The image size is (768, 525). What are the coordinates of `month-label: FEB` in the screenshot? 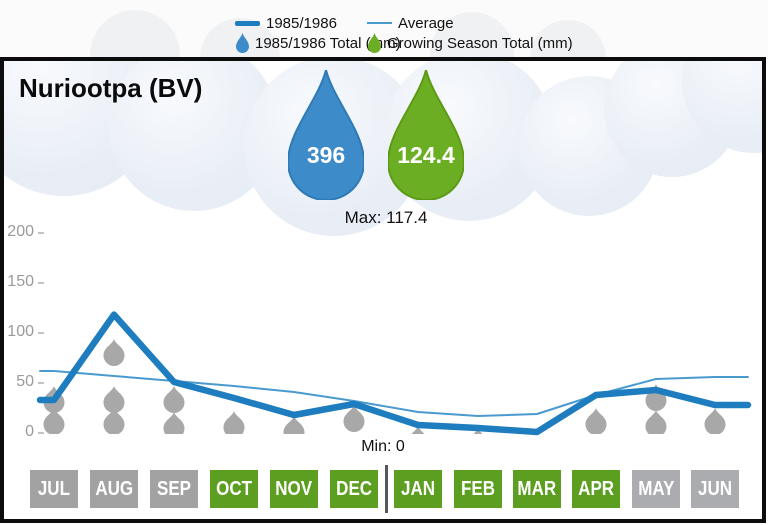 It's located at (478, 488).